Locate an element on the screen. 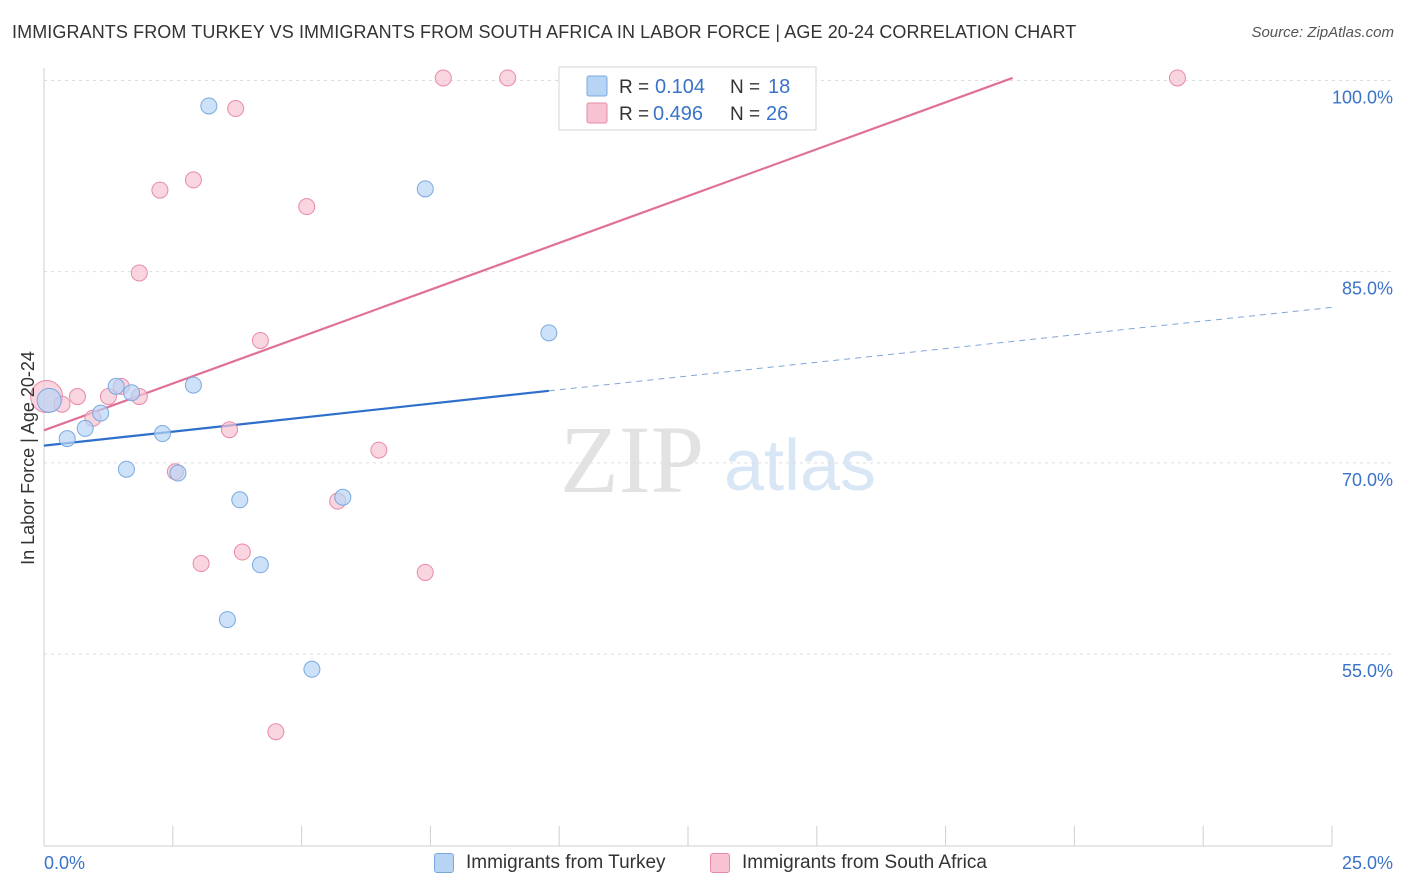 This screenshot has height=892, width=1406. stats-legend-r-value-south-africa: 0.496 is located at coordinates (678, 114).